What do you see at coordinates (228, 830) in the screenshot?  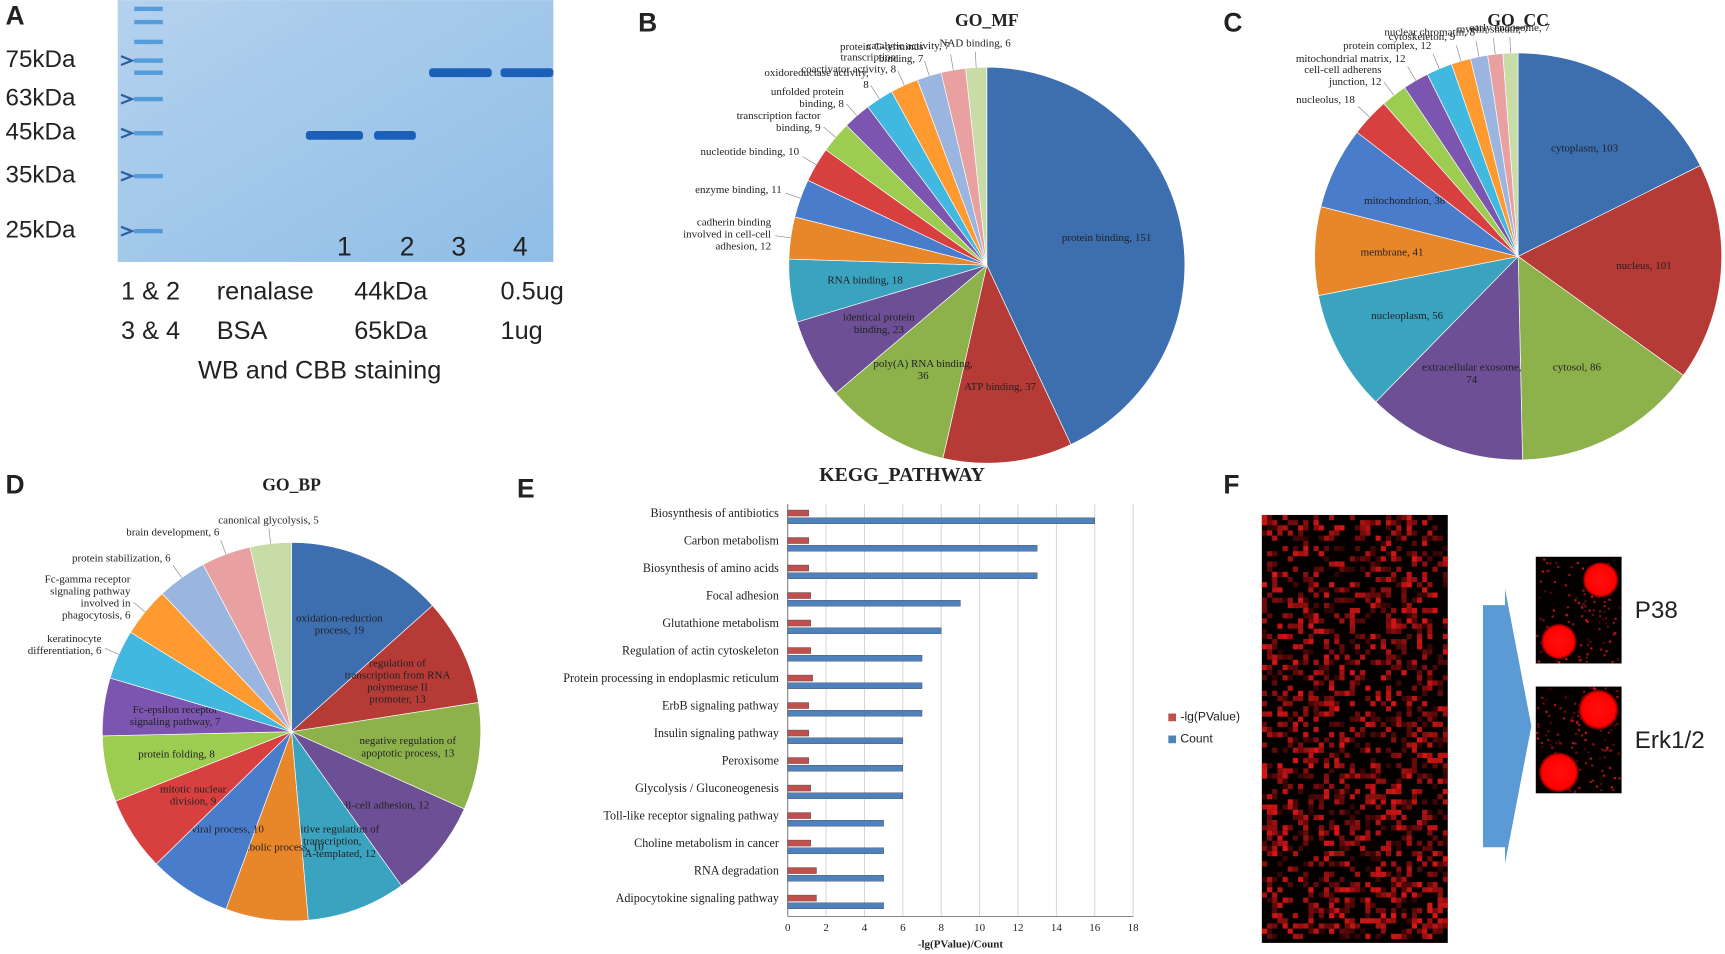 I see `slice-label: viral process, 10` at bounding box center [228, 830].